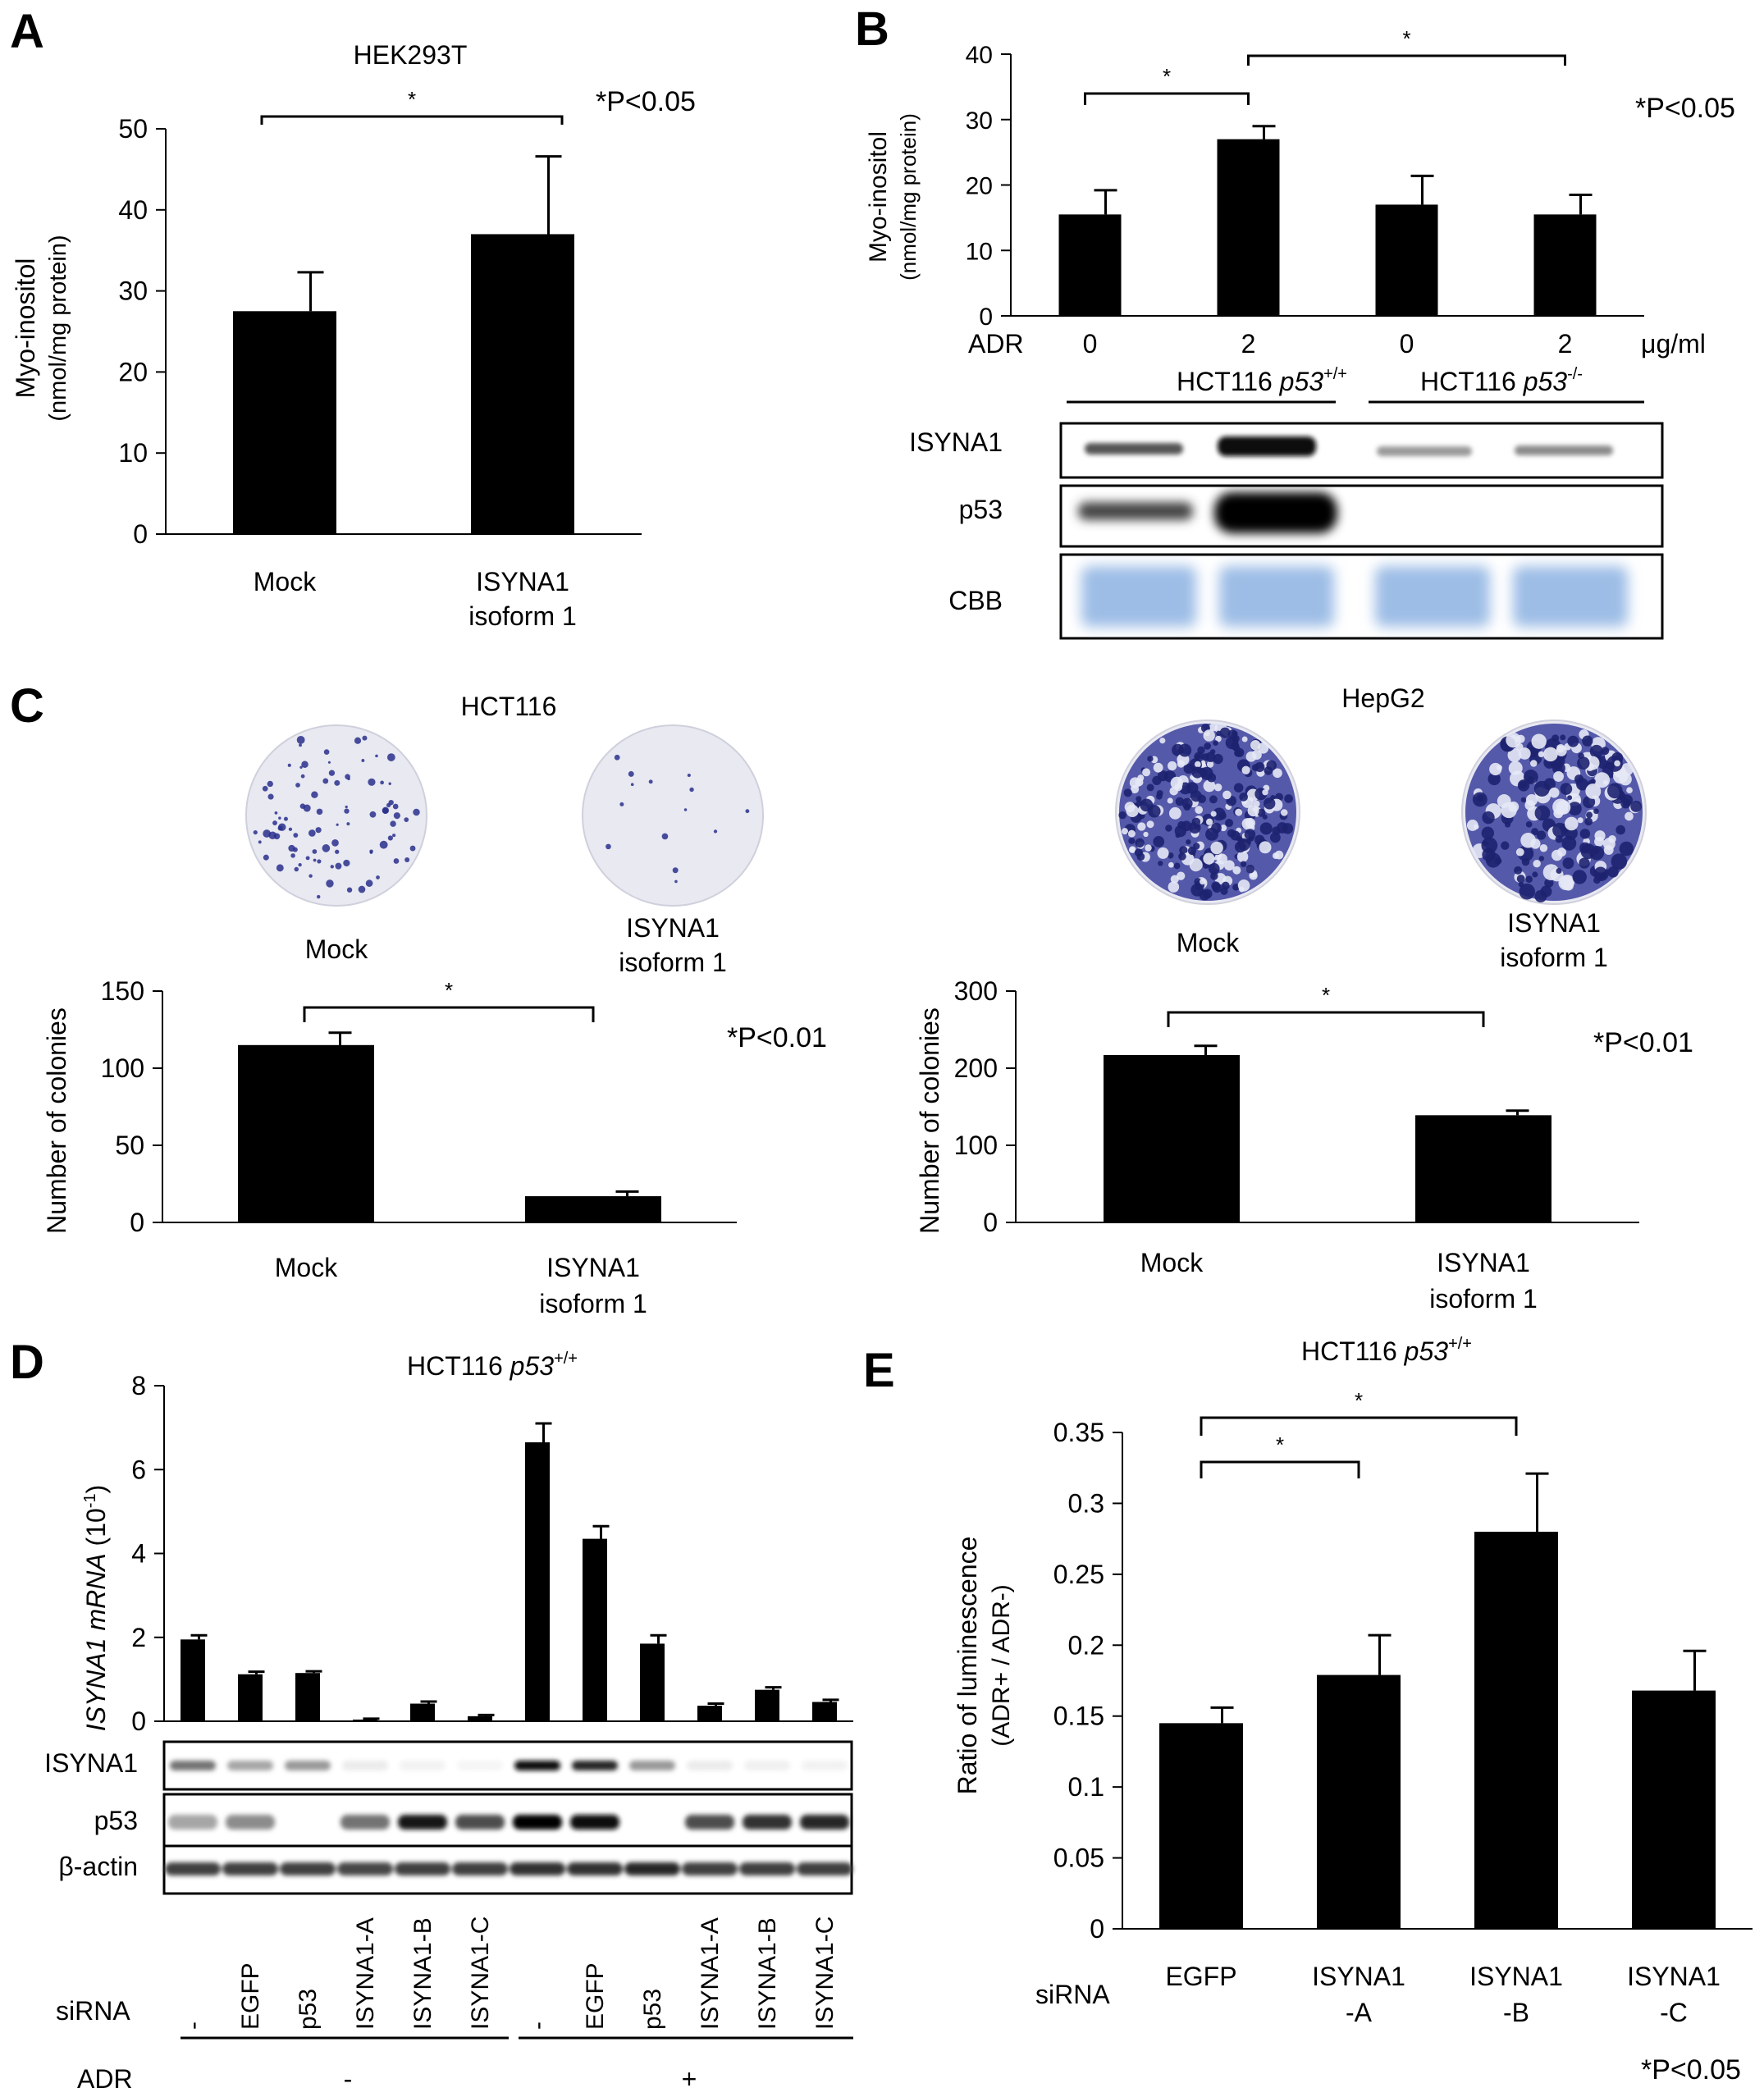 Image resolution: width=1764 pixels, height=2097 pixels. I want to click on sirna-lane-label: ISYNA1-B, so click(767, 1973).